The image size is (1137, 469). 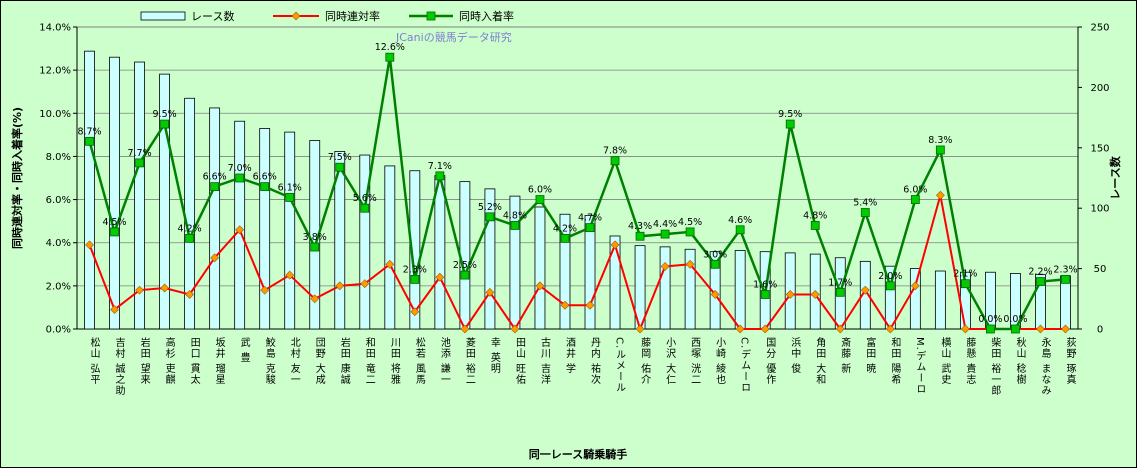 I want to click on x-tick-label: 菱田 裕二, so click(x=469, y=361).